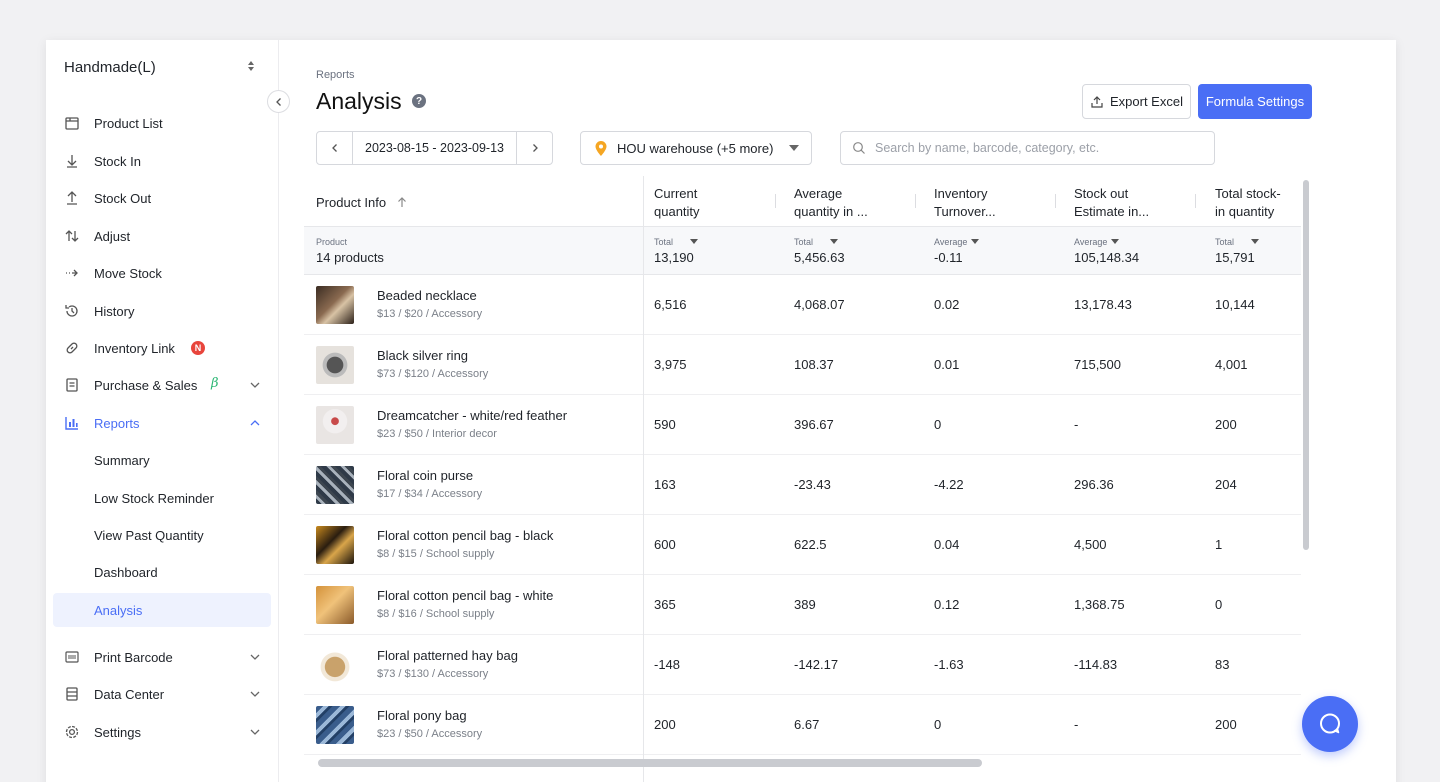 The image size is (1440, 782). I want to click on chevron-down-icon, so click(255, 657).